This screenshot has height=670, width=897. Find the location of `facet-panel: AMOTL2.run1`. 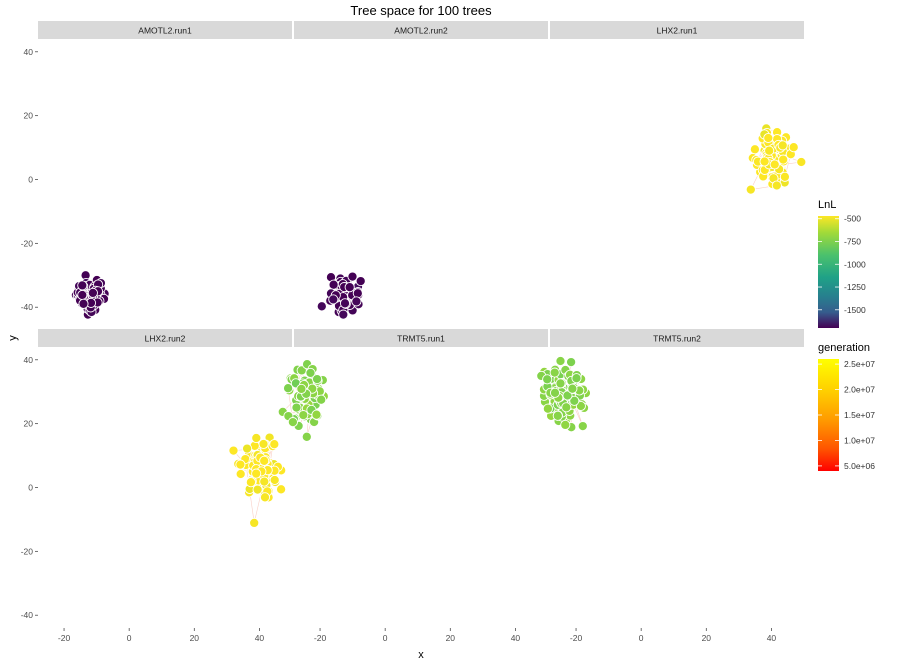

facet-panel: AMOTL2.run1 is located at coordinates (165, 170).